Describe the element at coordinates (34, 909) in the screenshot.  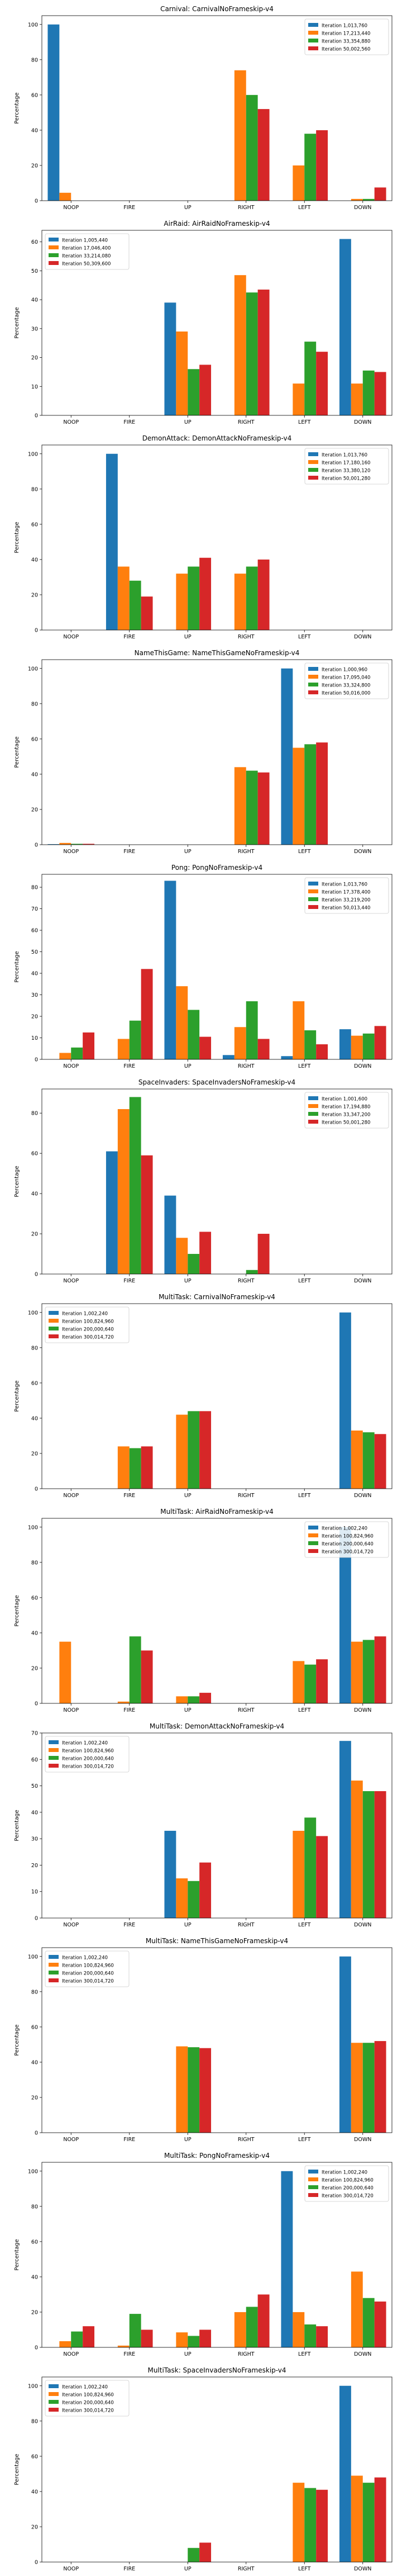
I see `y-tick-label: 70` at that location.